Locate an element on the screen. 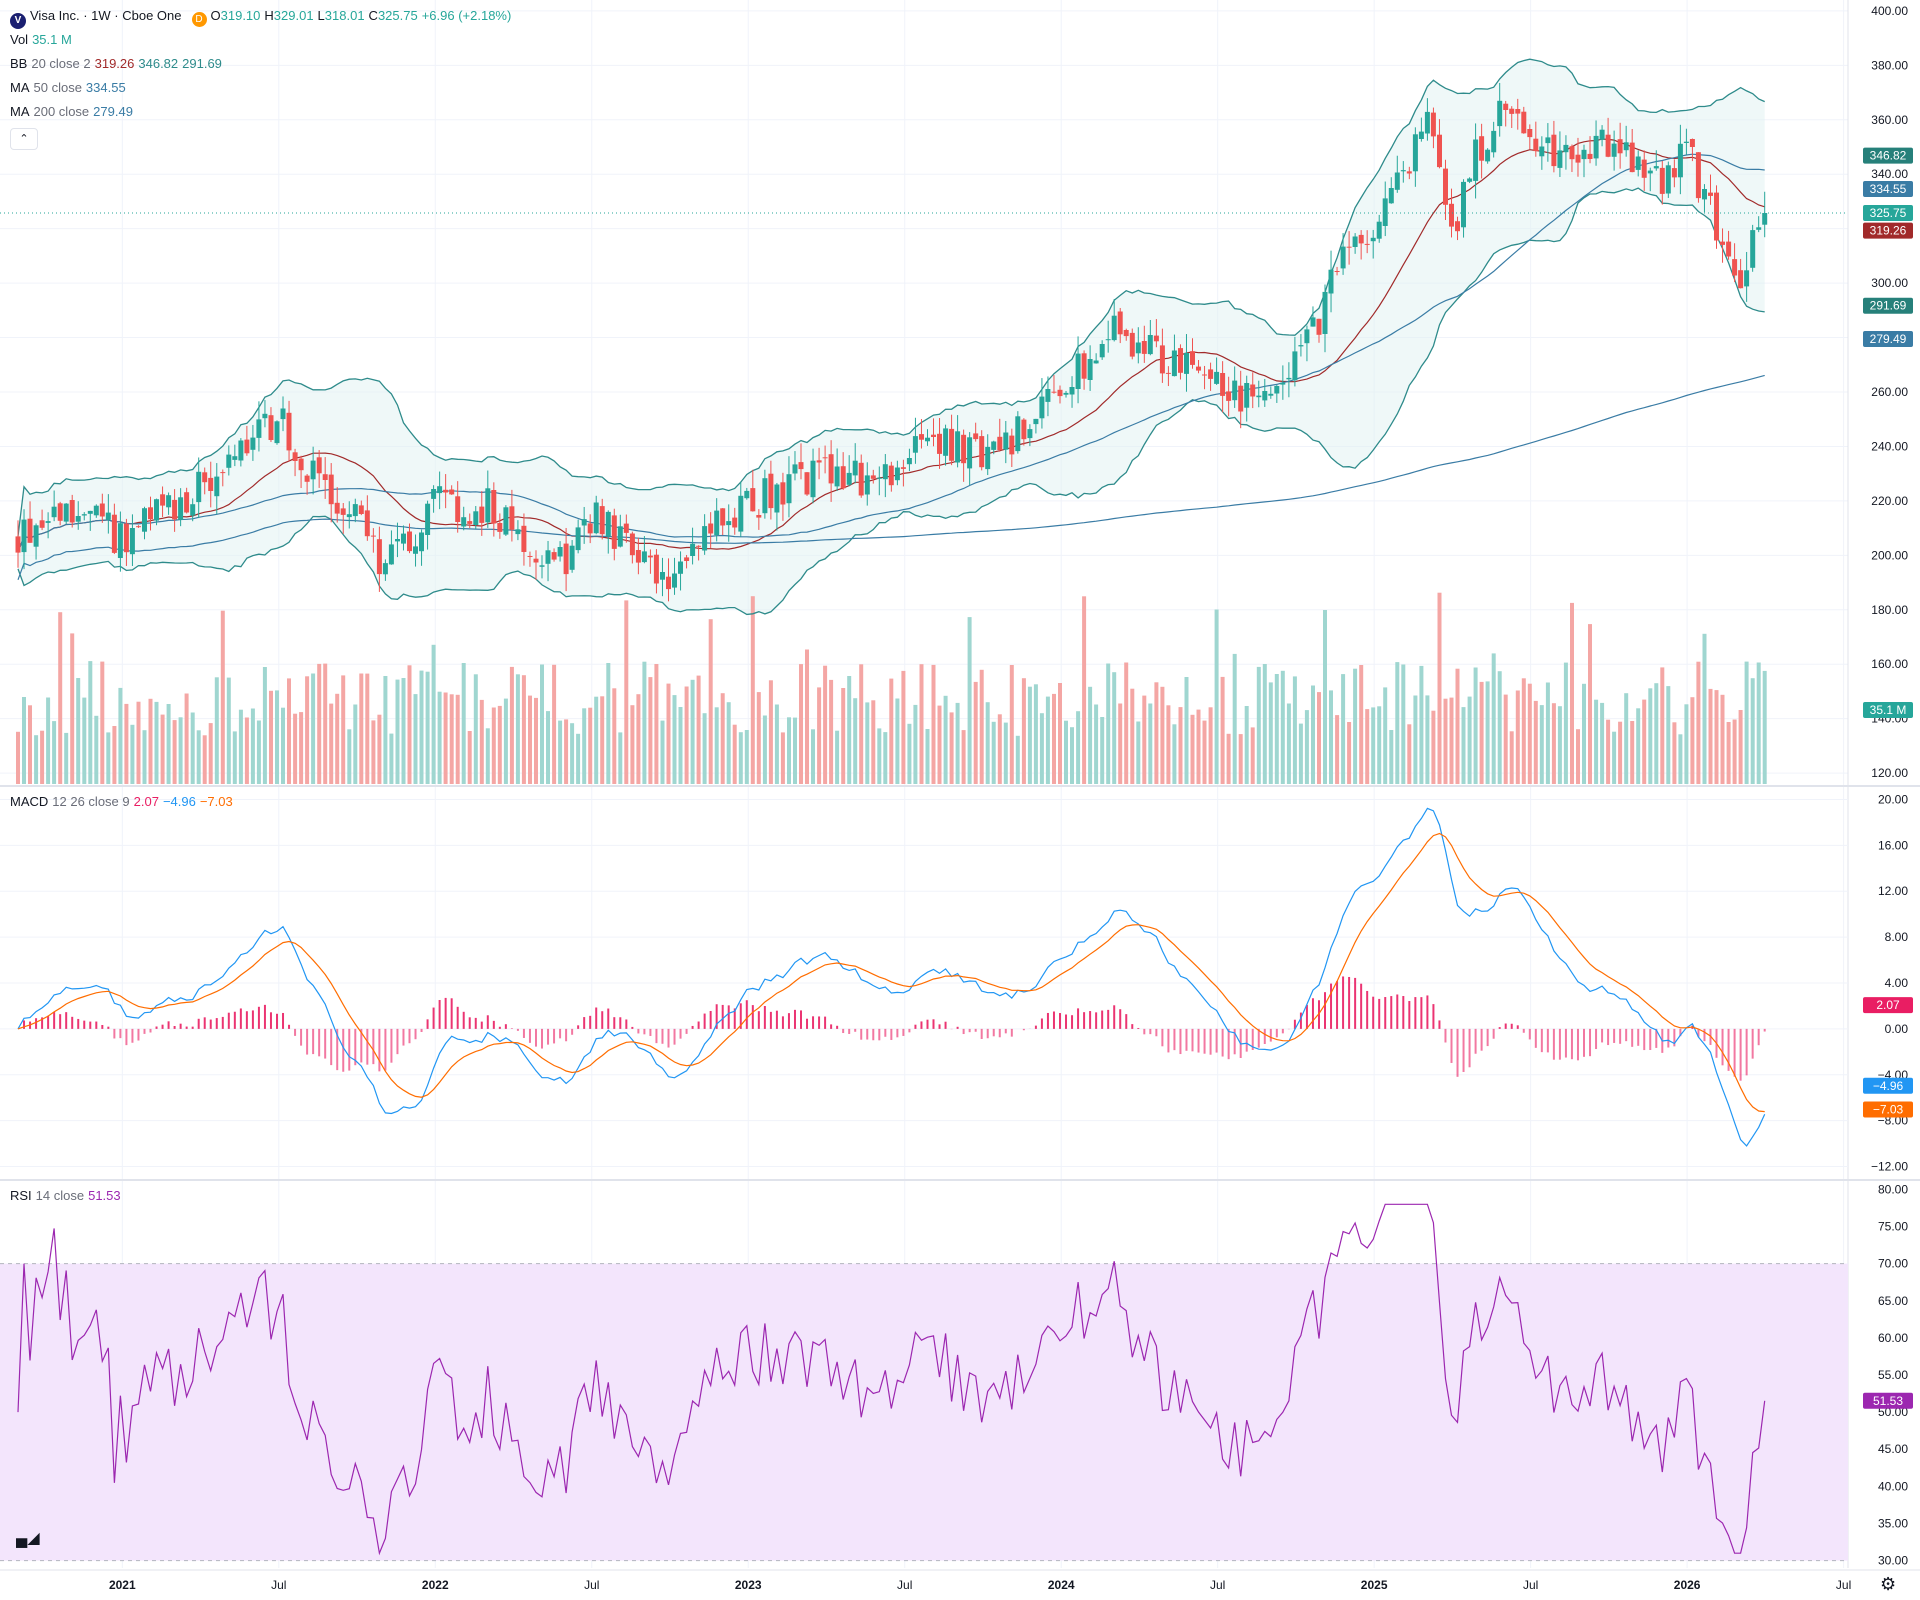 The image size is (1920, 1600). ma200-legend: MA 200 close 279.49 is located at coordinates (73, 112).